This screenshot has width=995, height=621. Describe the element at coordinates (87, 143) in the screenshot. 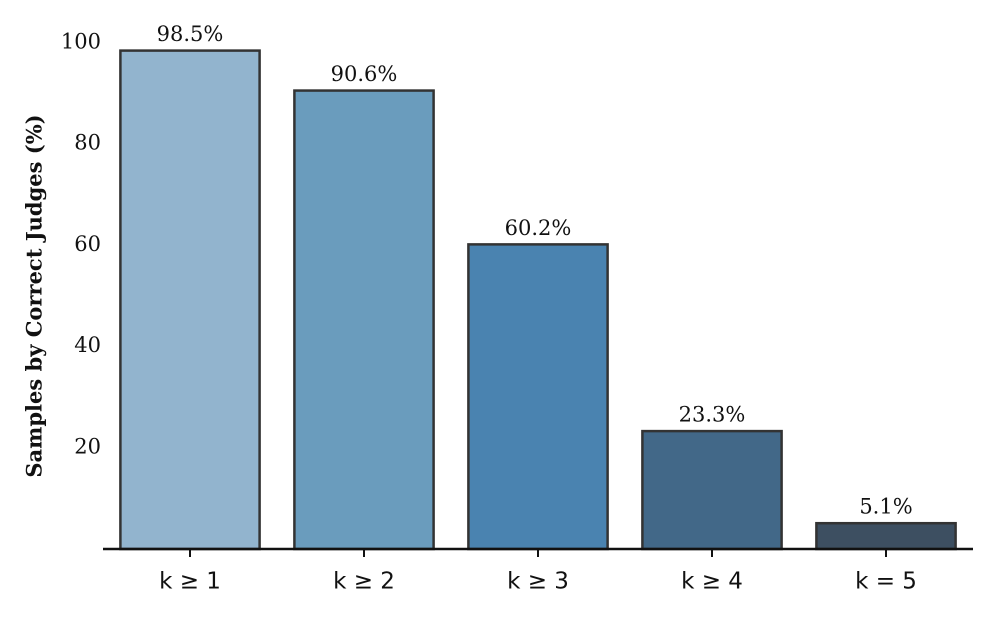

I see `y-tick-label: 80` at that location.